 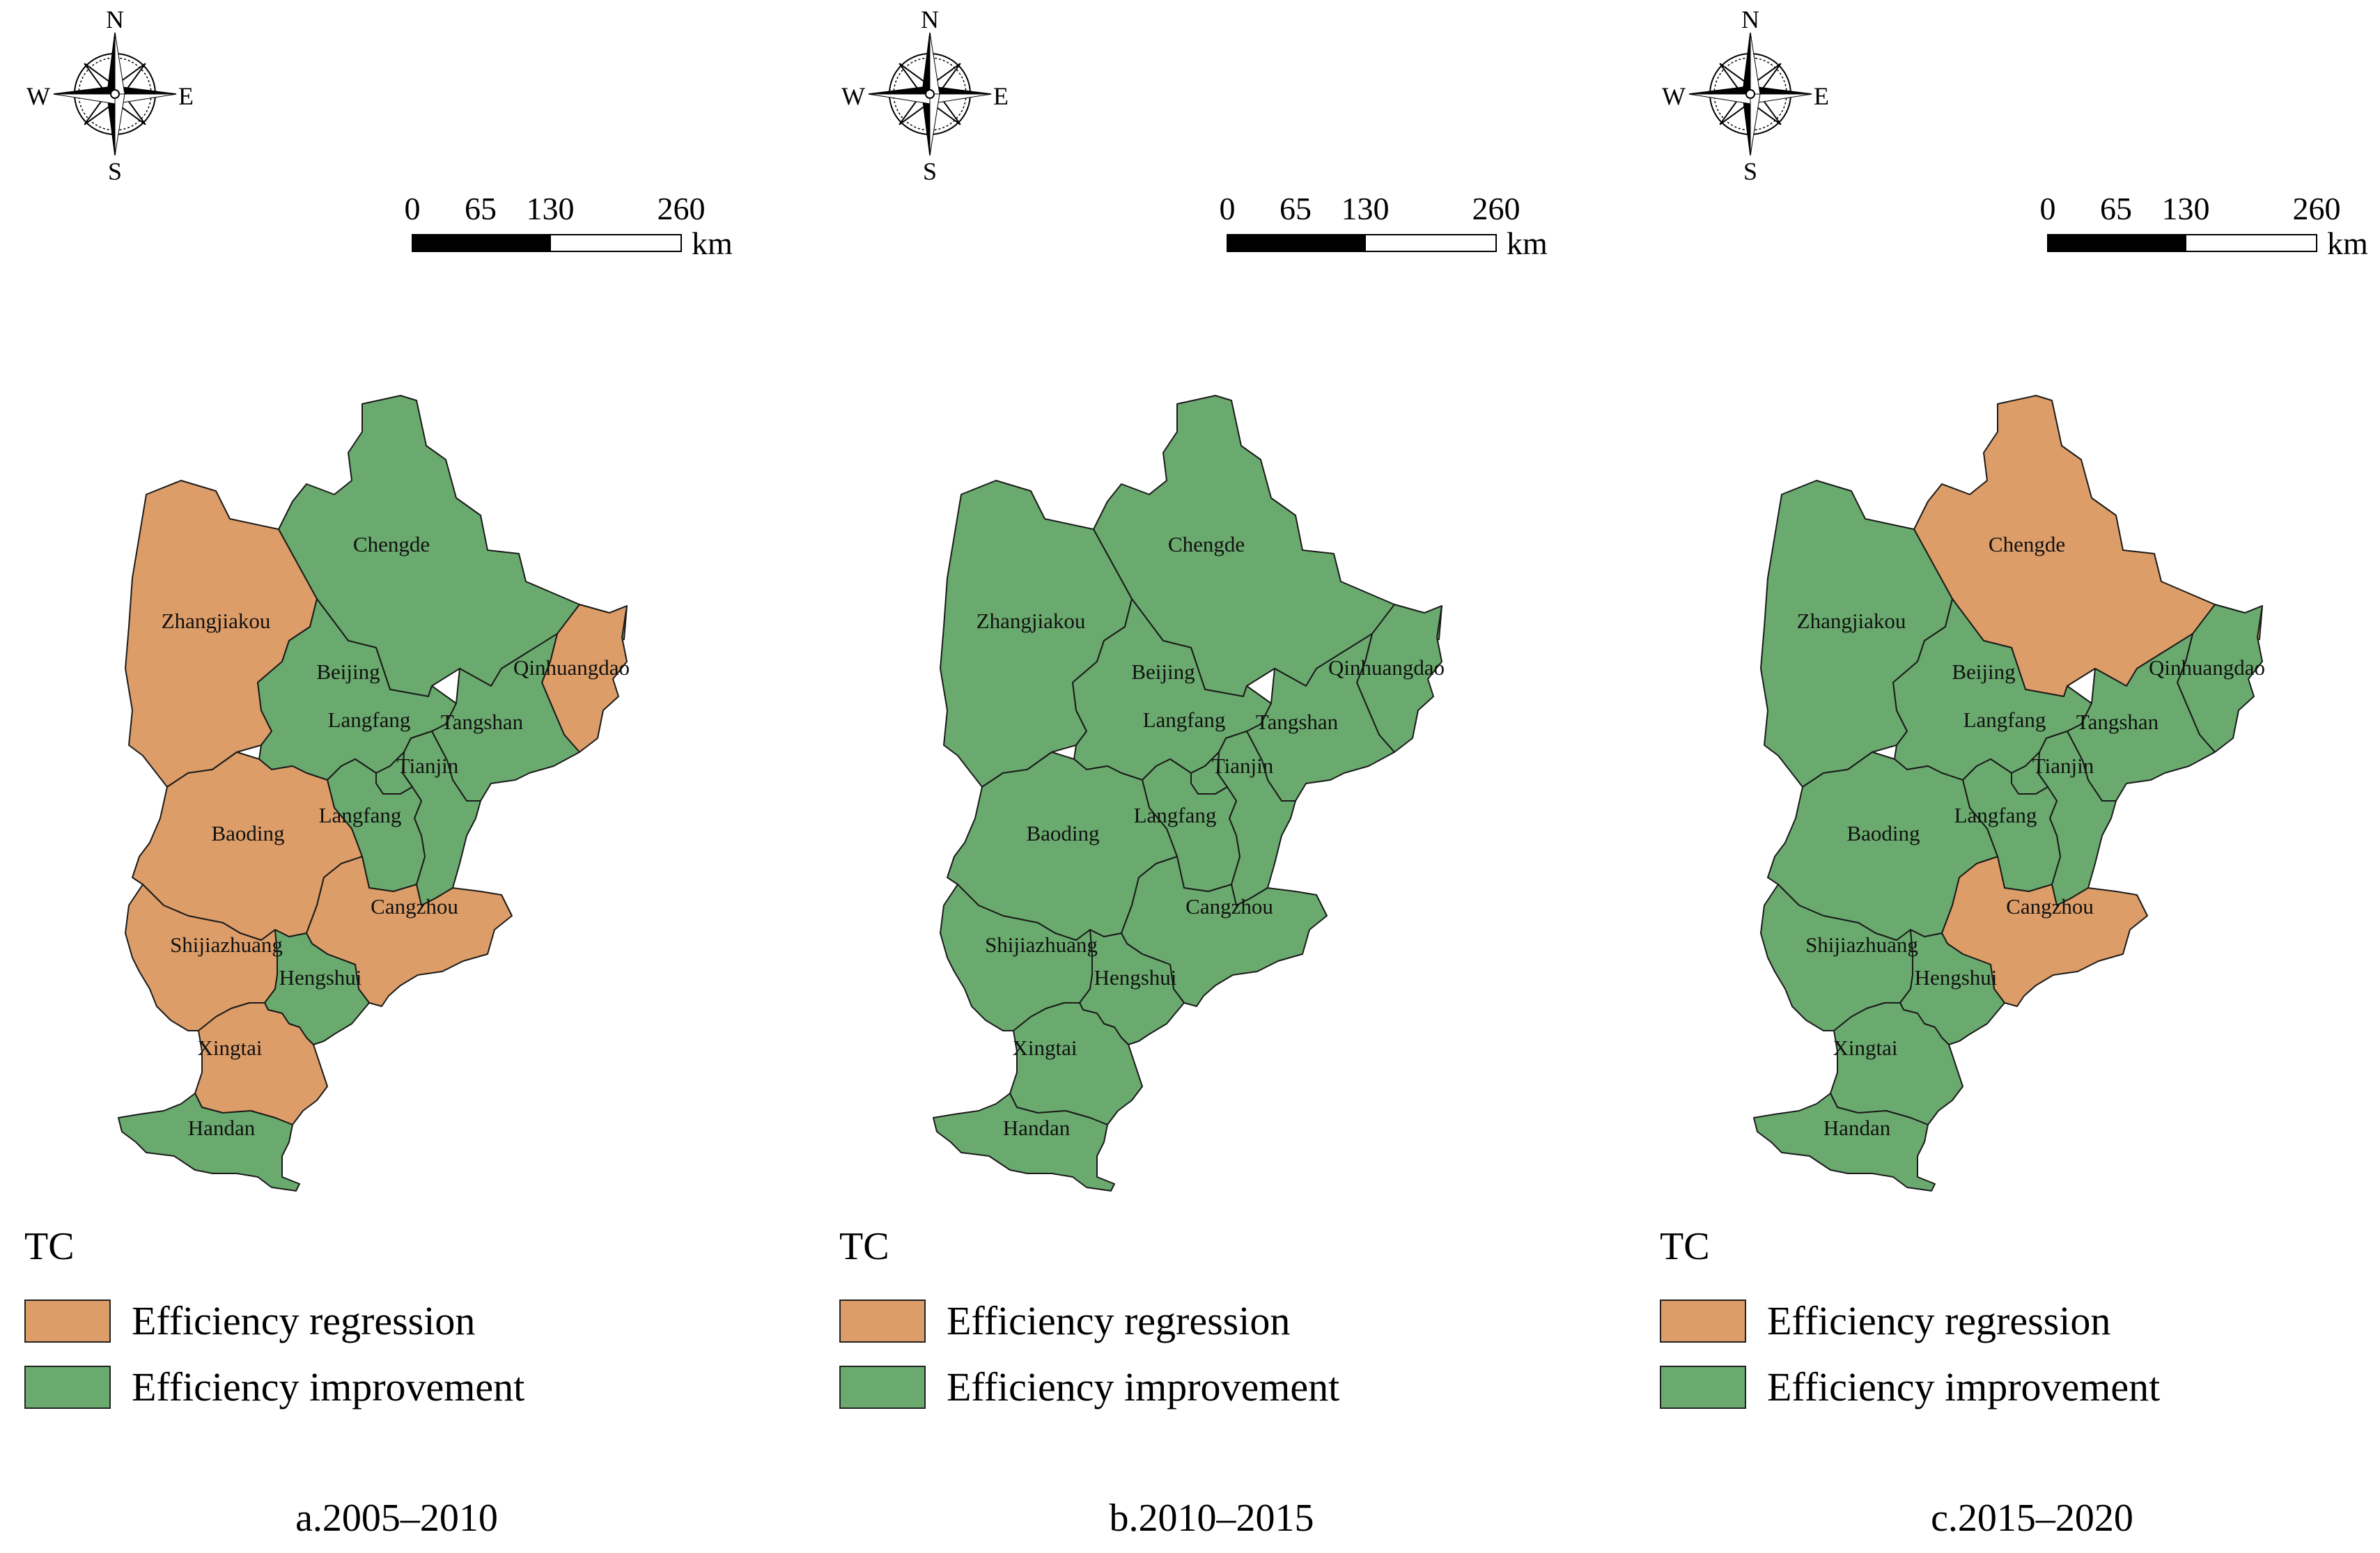 What do you see at coordinates (1212, 1518) in the screenshot?
I see `panel-caption: b.2010–2015` at bounding box center [1212, 1518].